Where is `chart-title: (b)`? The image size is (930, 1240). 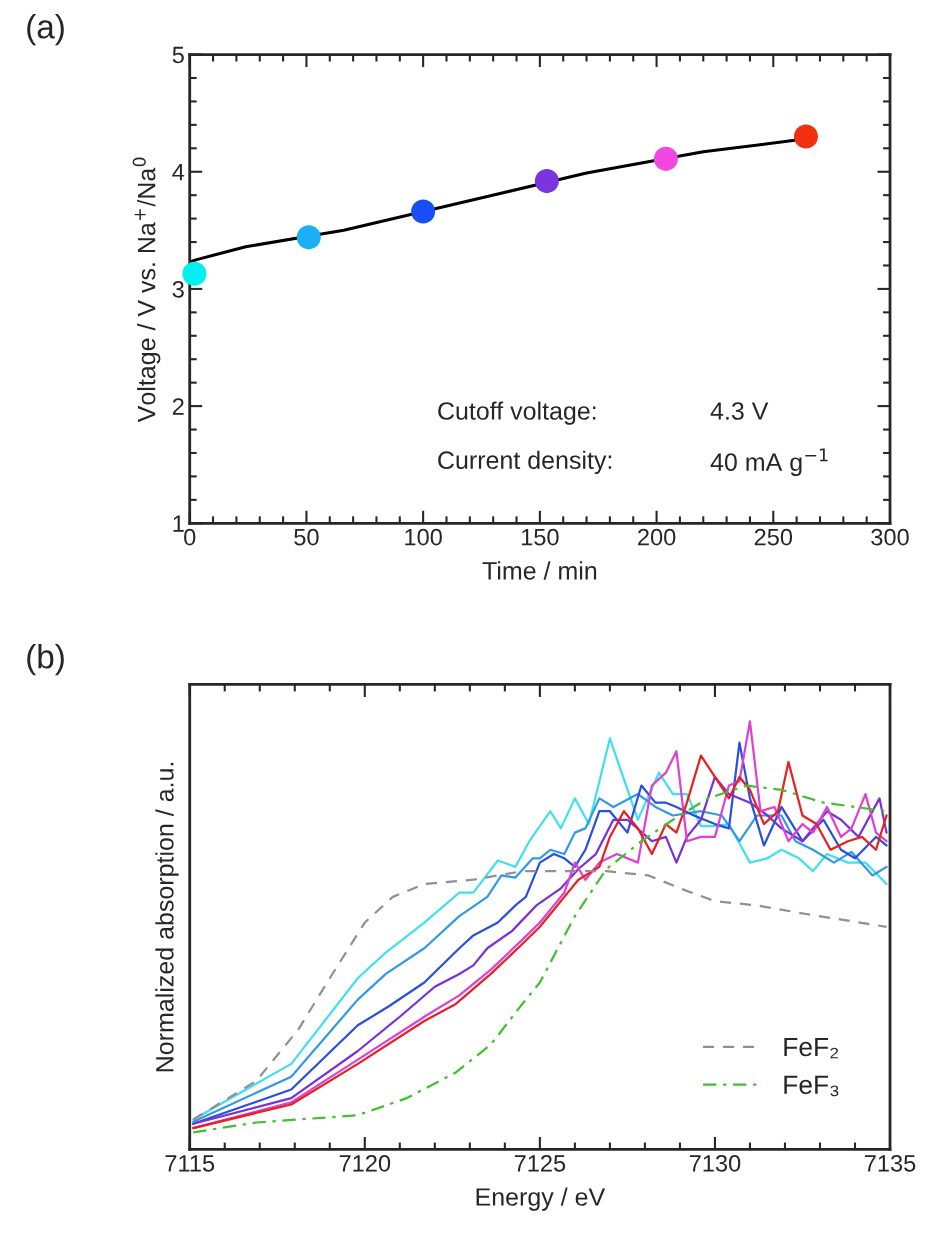 chart-title: (b) is located at coordinates (45, 660).